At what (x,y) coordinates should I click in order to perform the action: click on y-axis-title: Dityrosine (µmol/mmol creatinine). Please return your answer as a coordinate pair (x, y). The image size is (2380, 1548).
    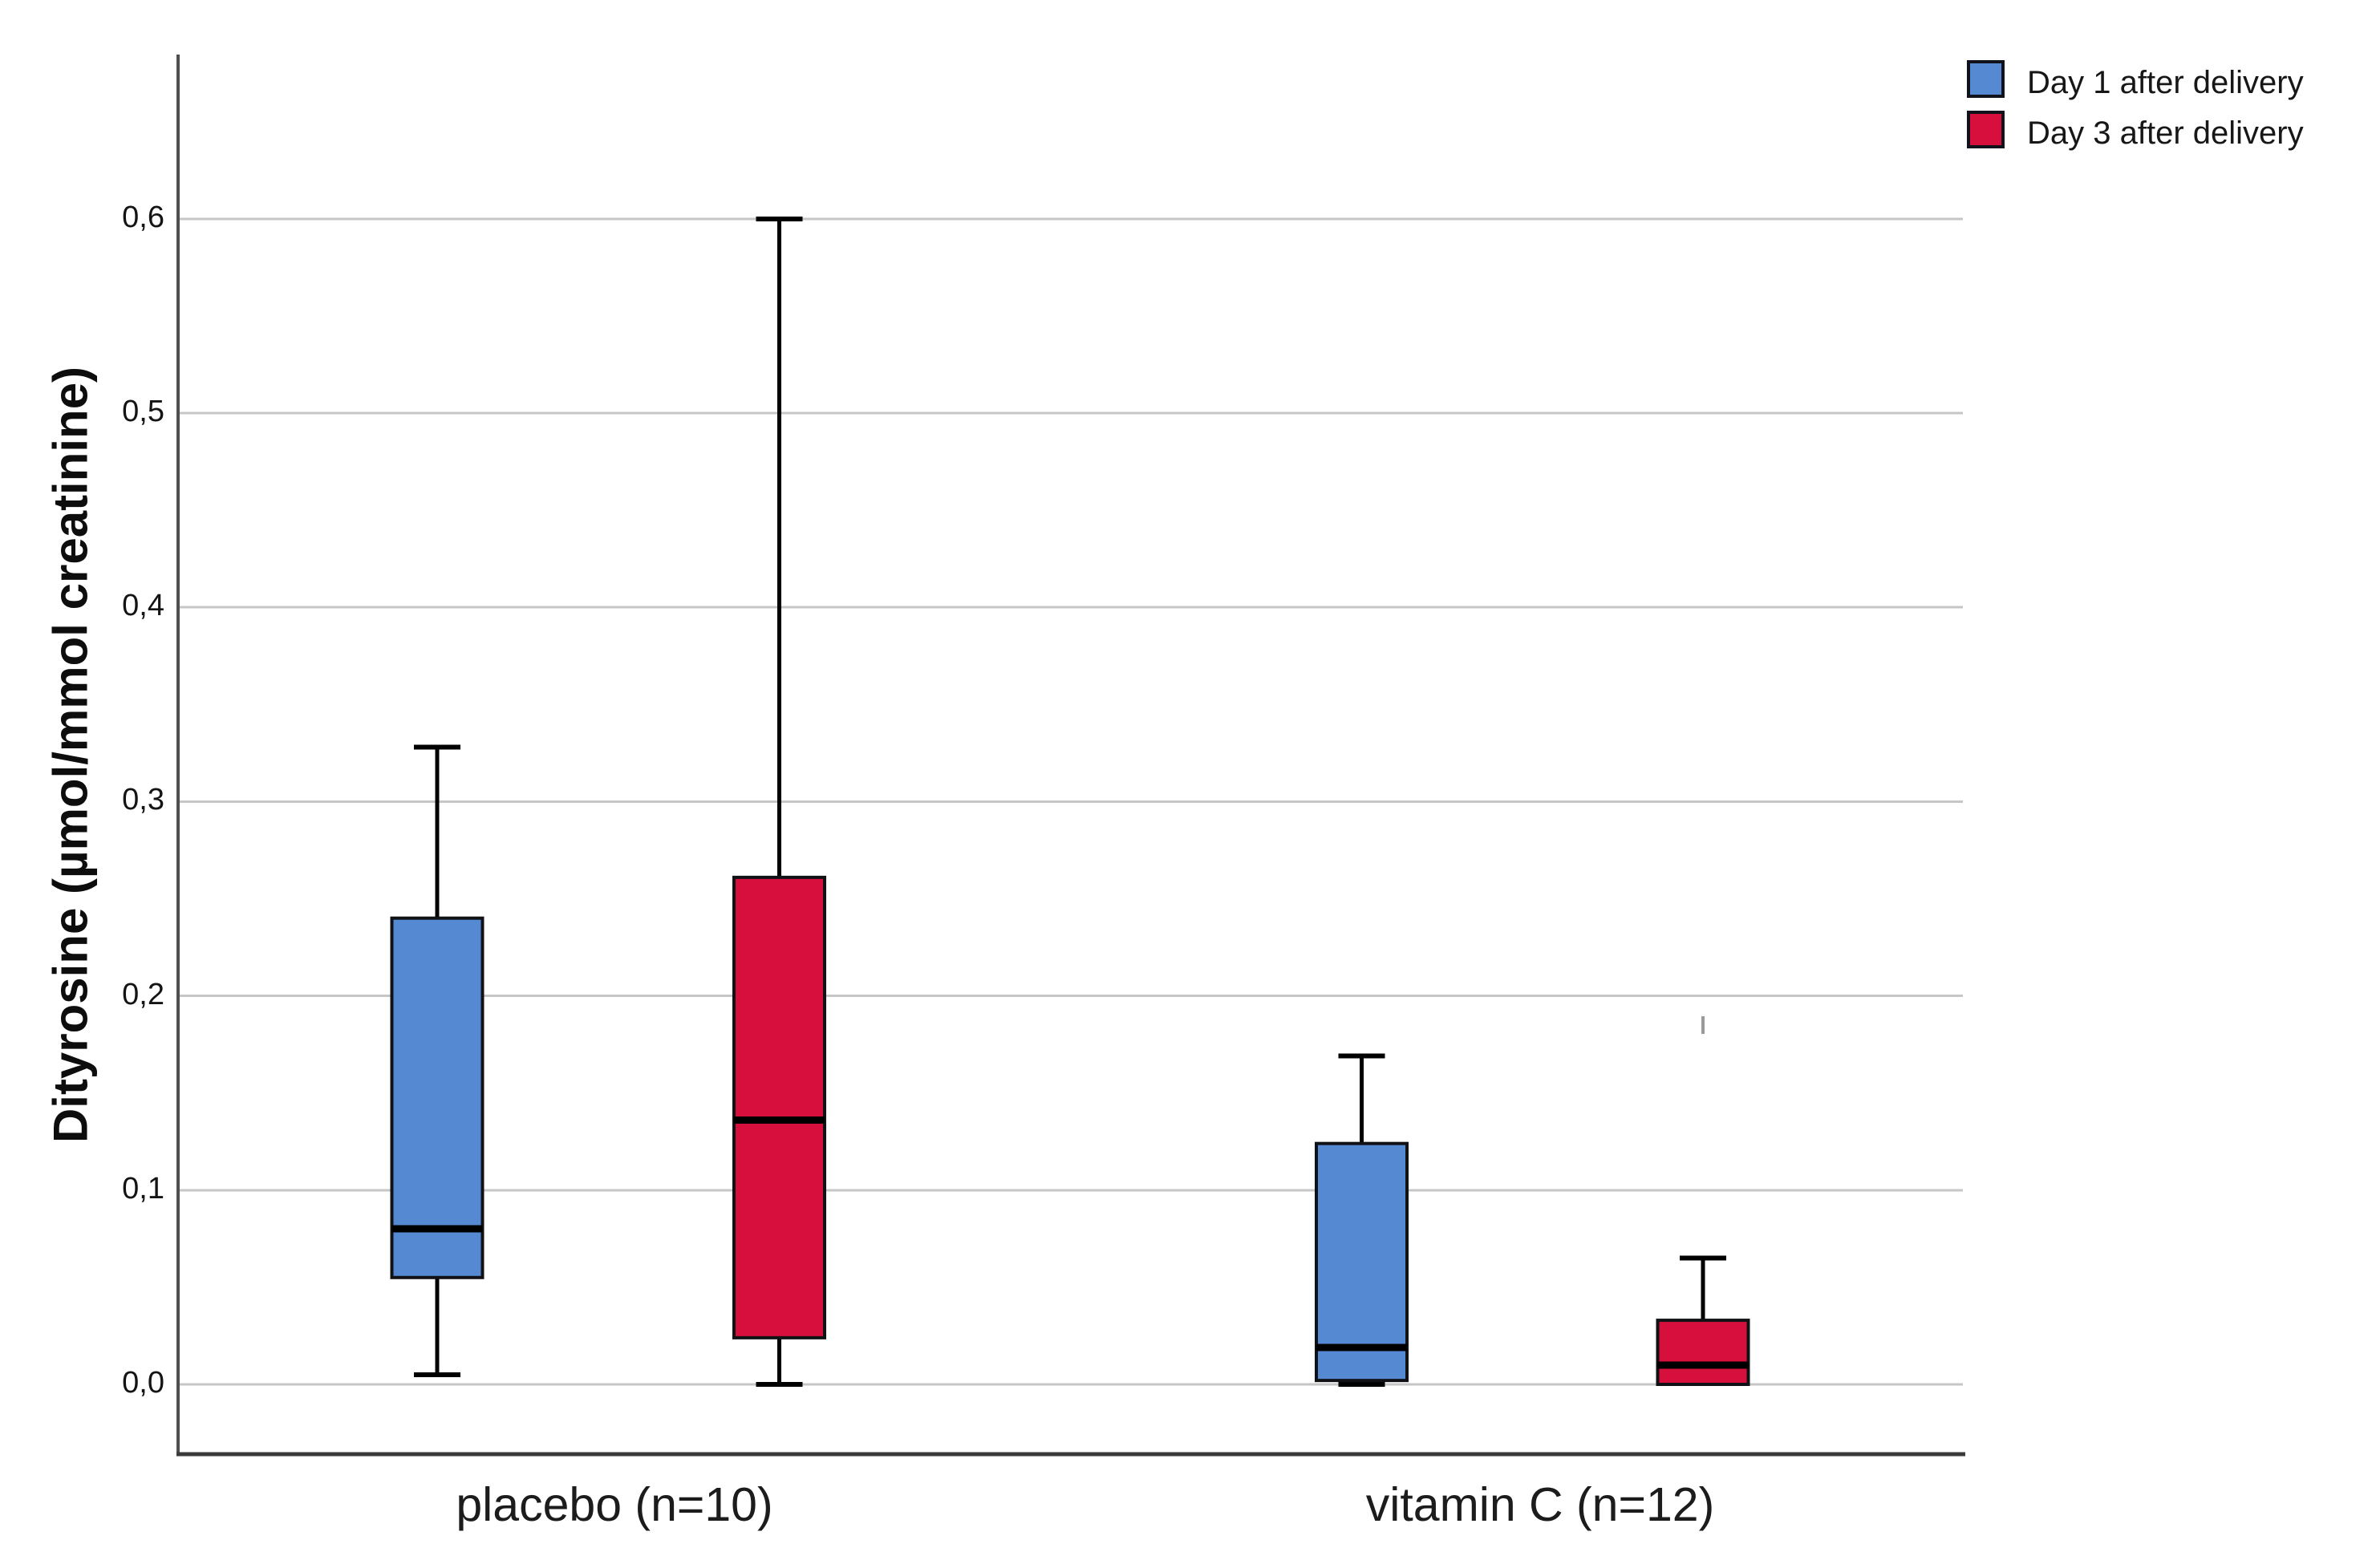
    Looking at the image, I should click on (70, 755).